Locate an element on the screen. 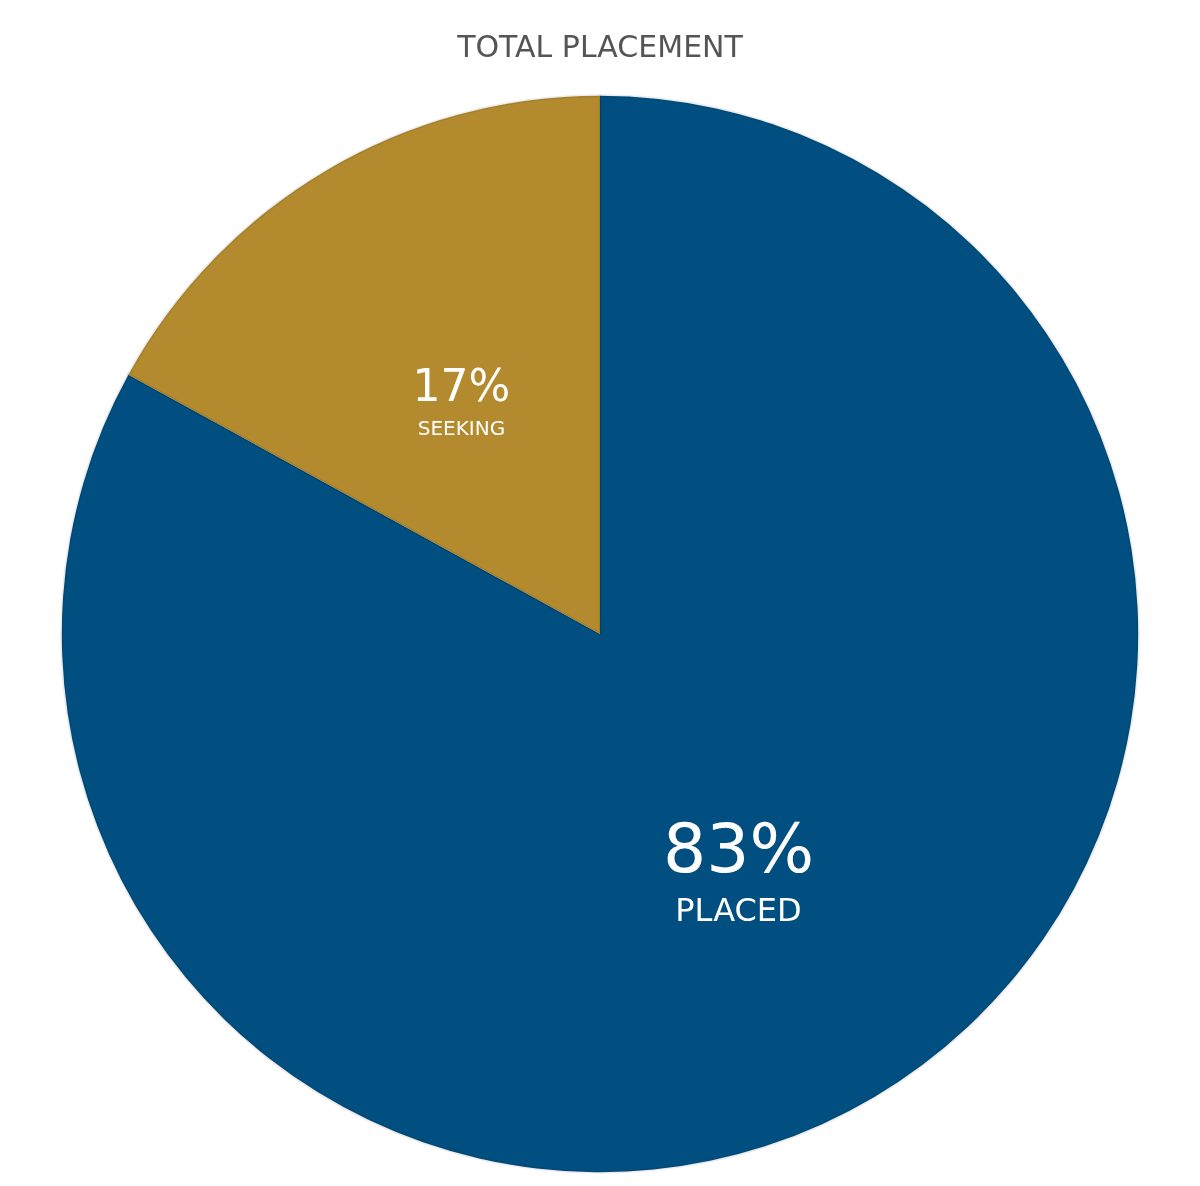 The image size is (1200, 1186). chart-title: TOTAL PLACEMENT is located at coordinates (600, 46).